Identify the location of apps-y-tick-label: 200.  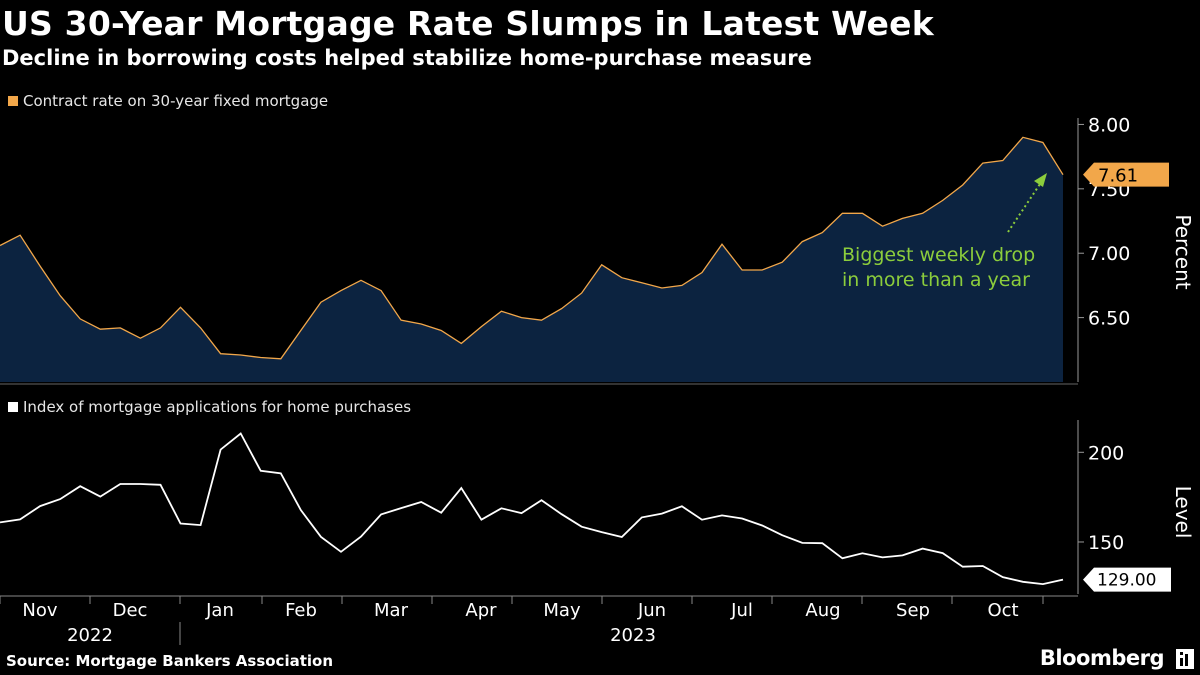
(1106, 453).